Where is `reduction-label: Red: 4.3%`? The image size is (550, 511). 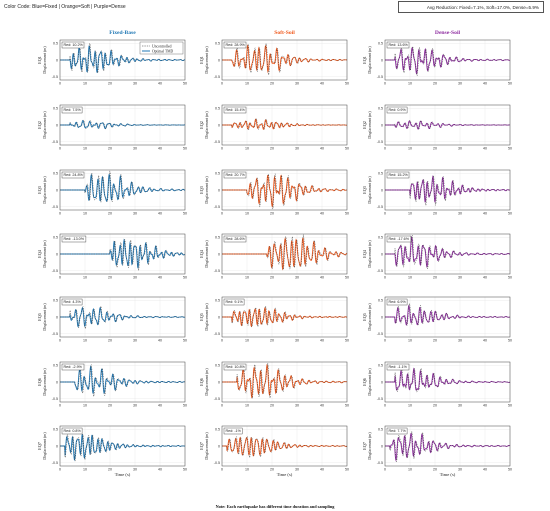 reduction-label: Red: 4.3% is located at coordinates (73, 302).